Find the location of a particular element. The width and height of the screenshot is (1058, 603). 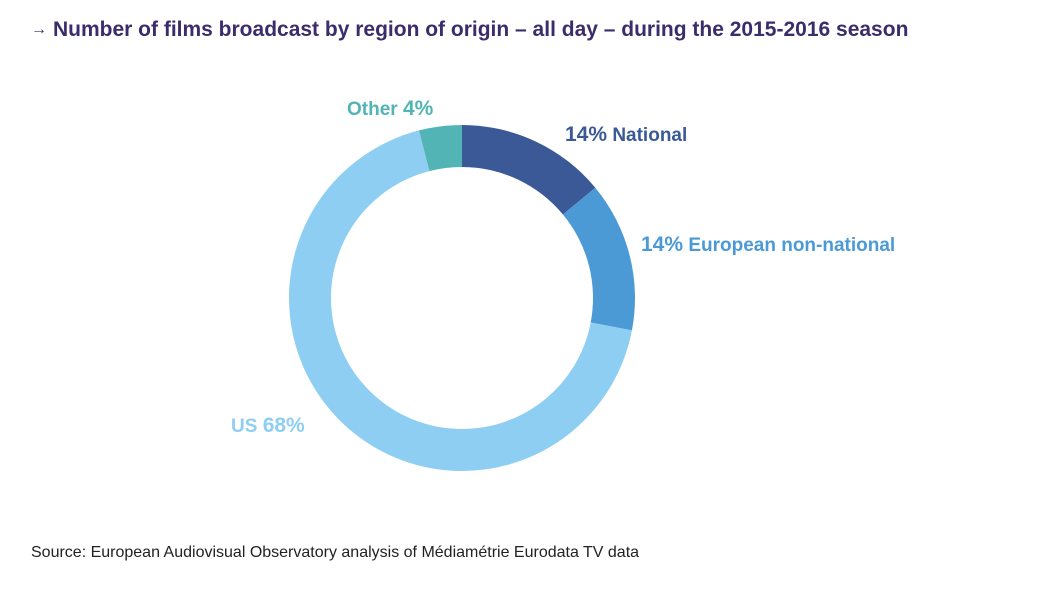

donut-slice-other is located at coordinates (440, 148).